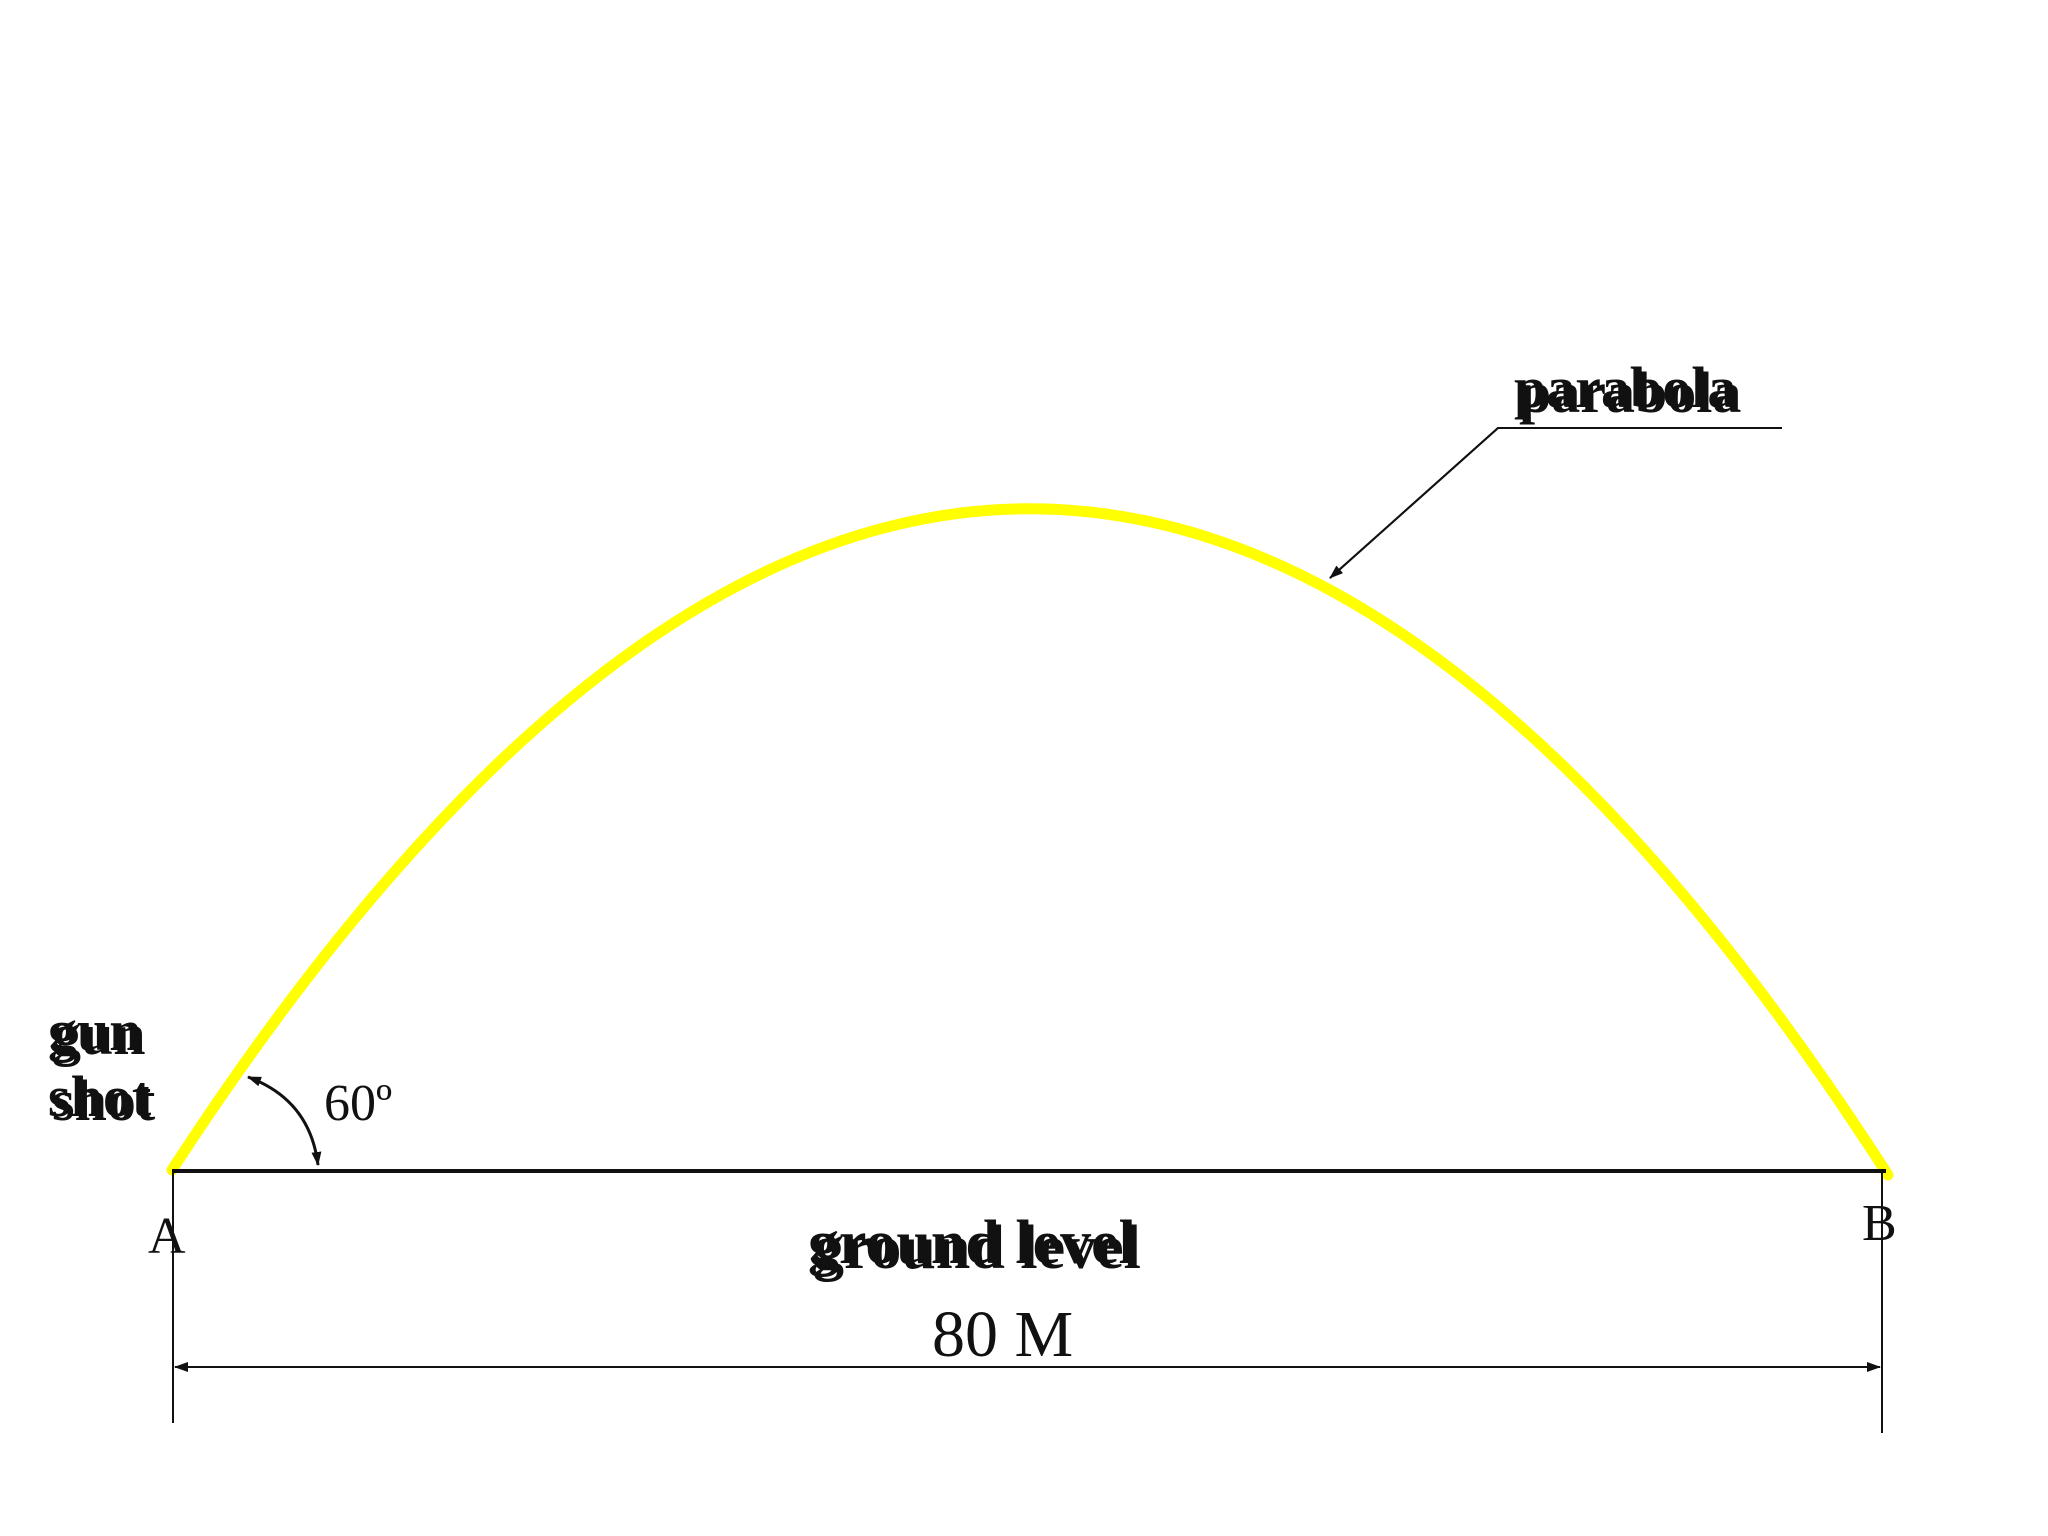 The image size is (2048, 1536). Describe the element at coordinates (104, 1100) in the screenshot. I see `shot-label-shadow: shot` at that location.